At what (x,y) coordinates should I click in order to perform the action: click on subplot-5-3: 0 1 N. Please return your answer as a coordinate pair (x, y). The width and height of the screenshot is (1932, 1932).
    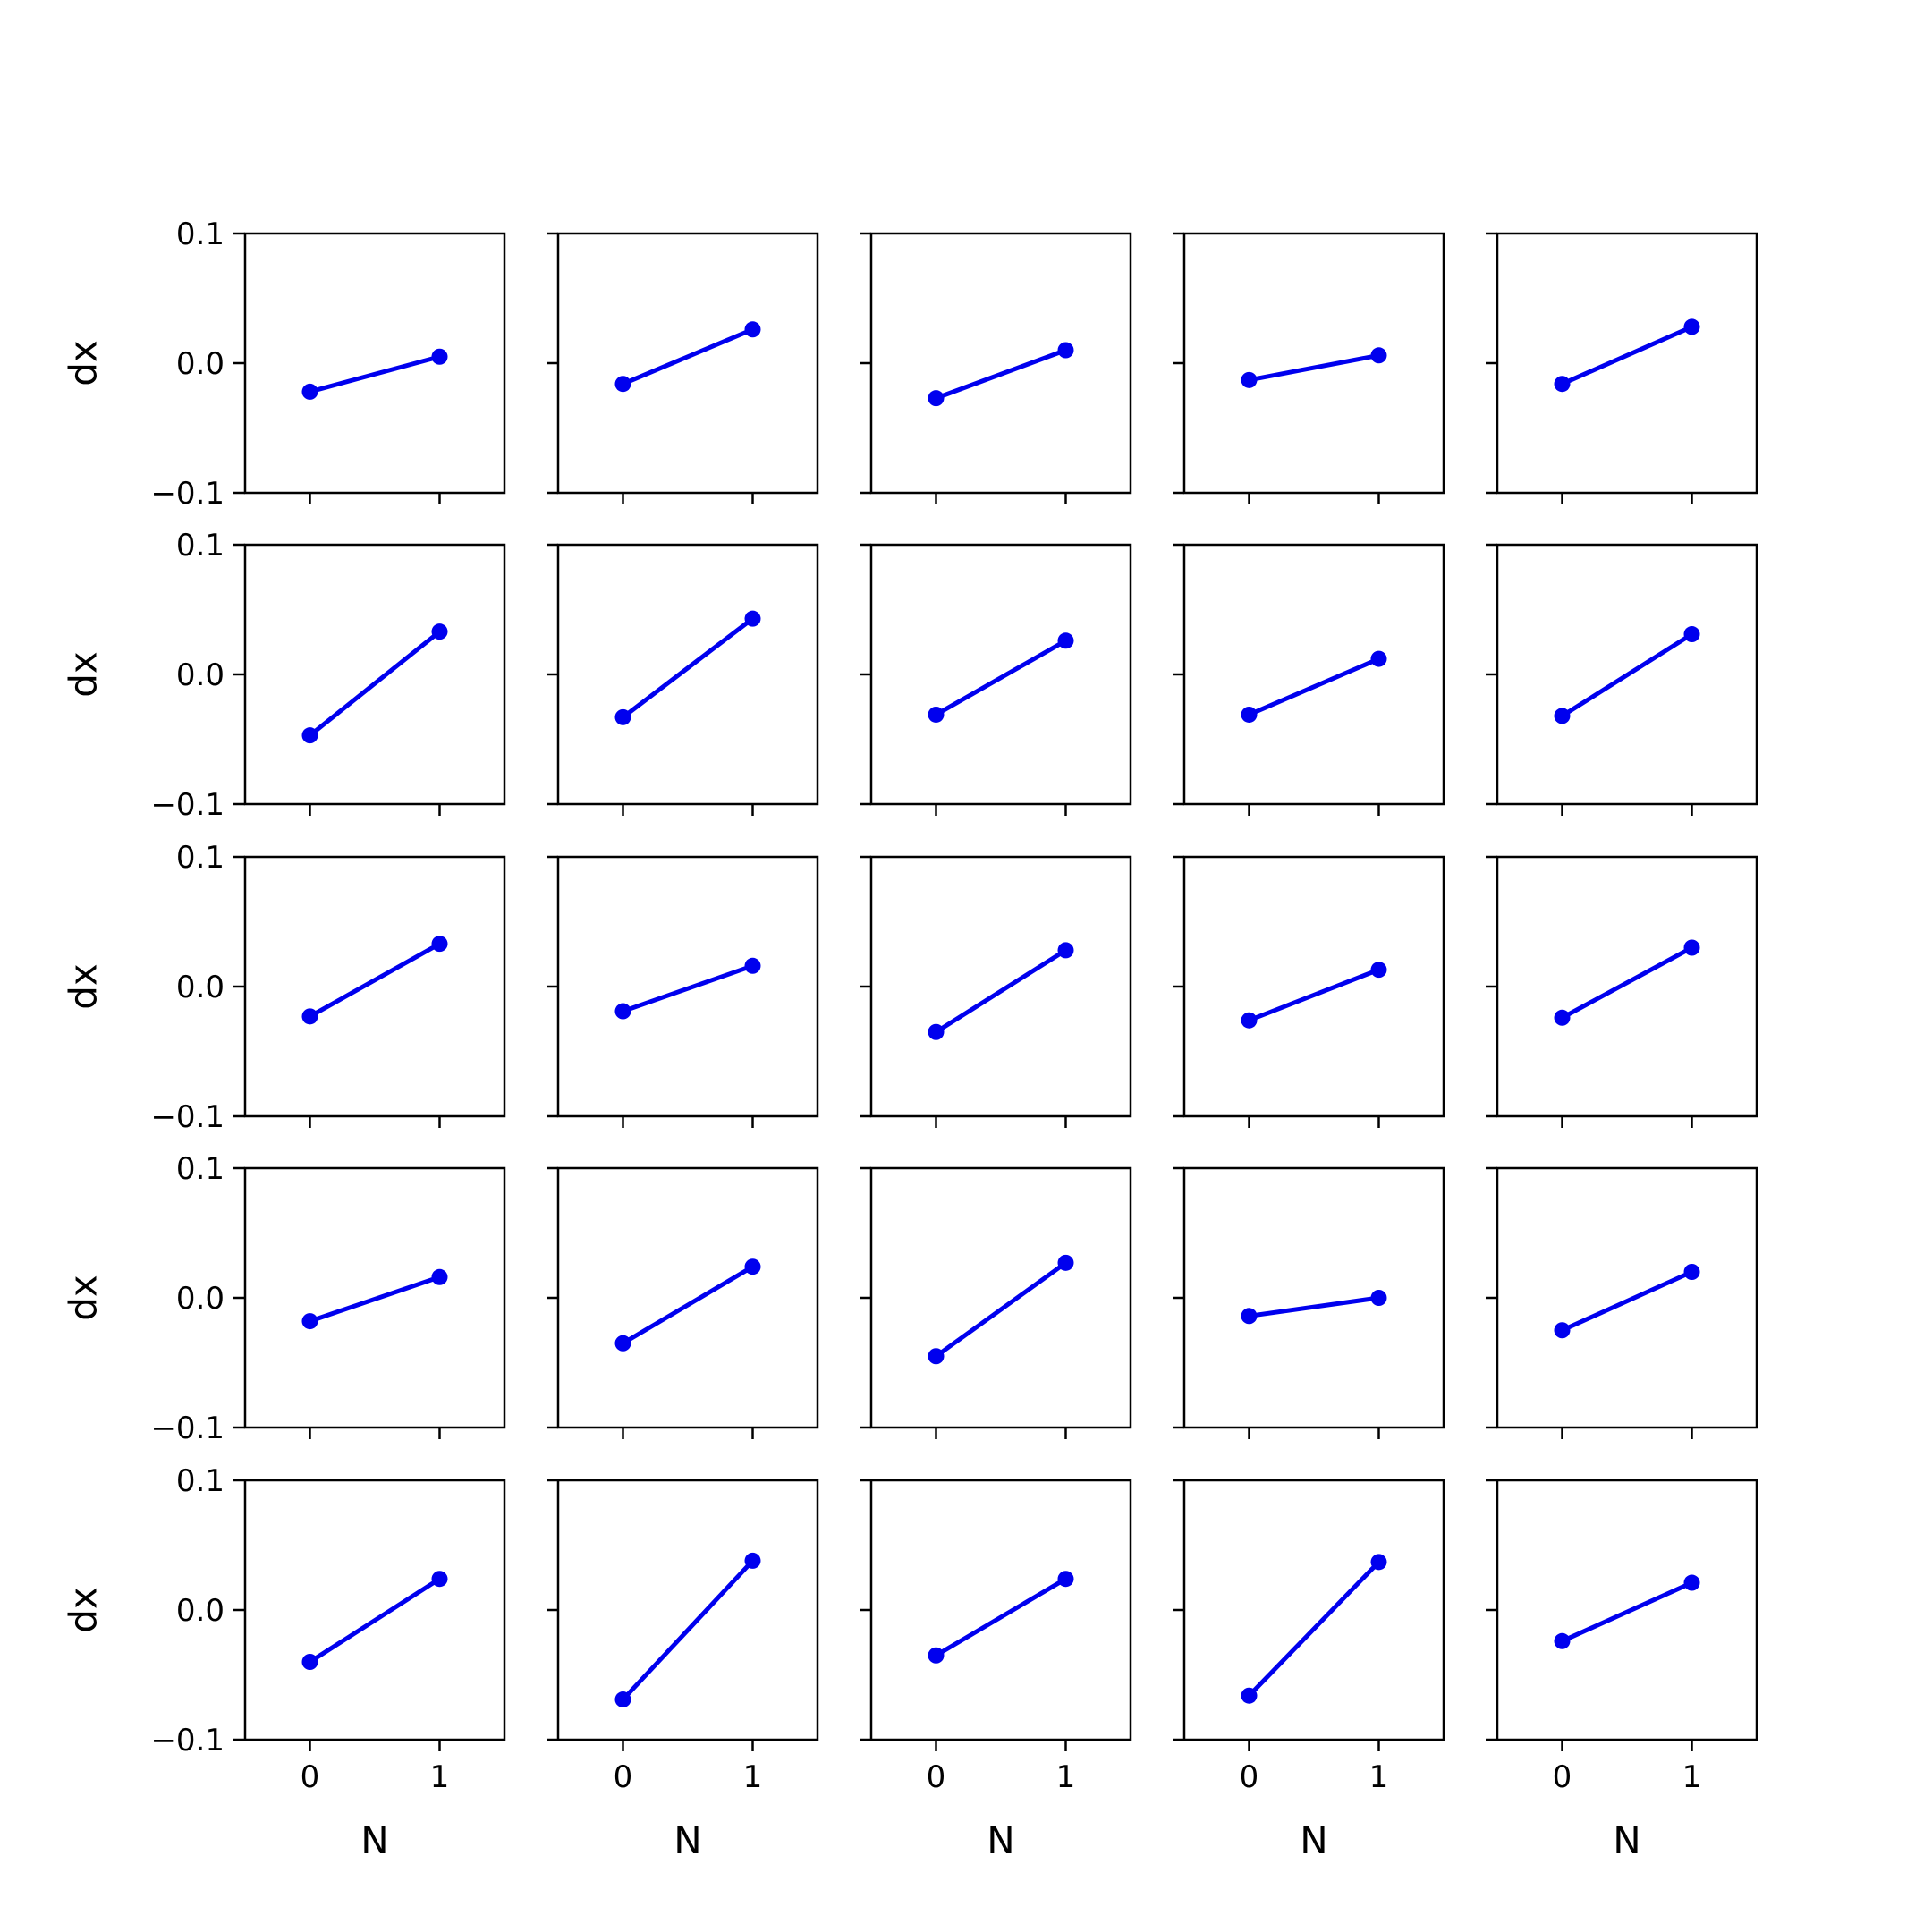
    Looking at the image, I should click on (996, 1670).